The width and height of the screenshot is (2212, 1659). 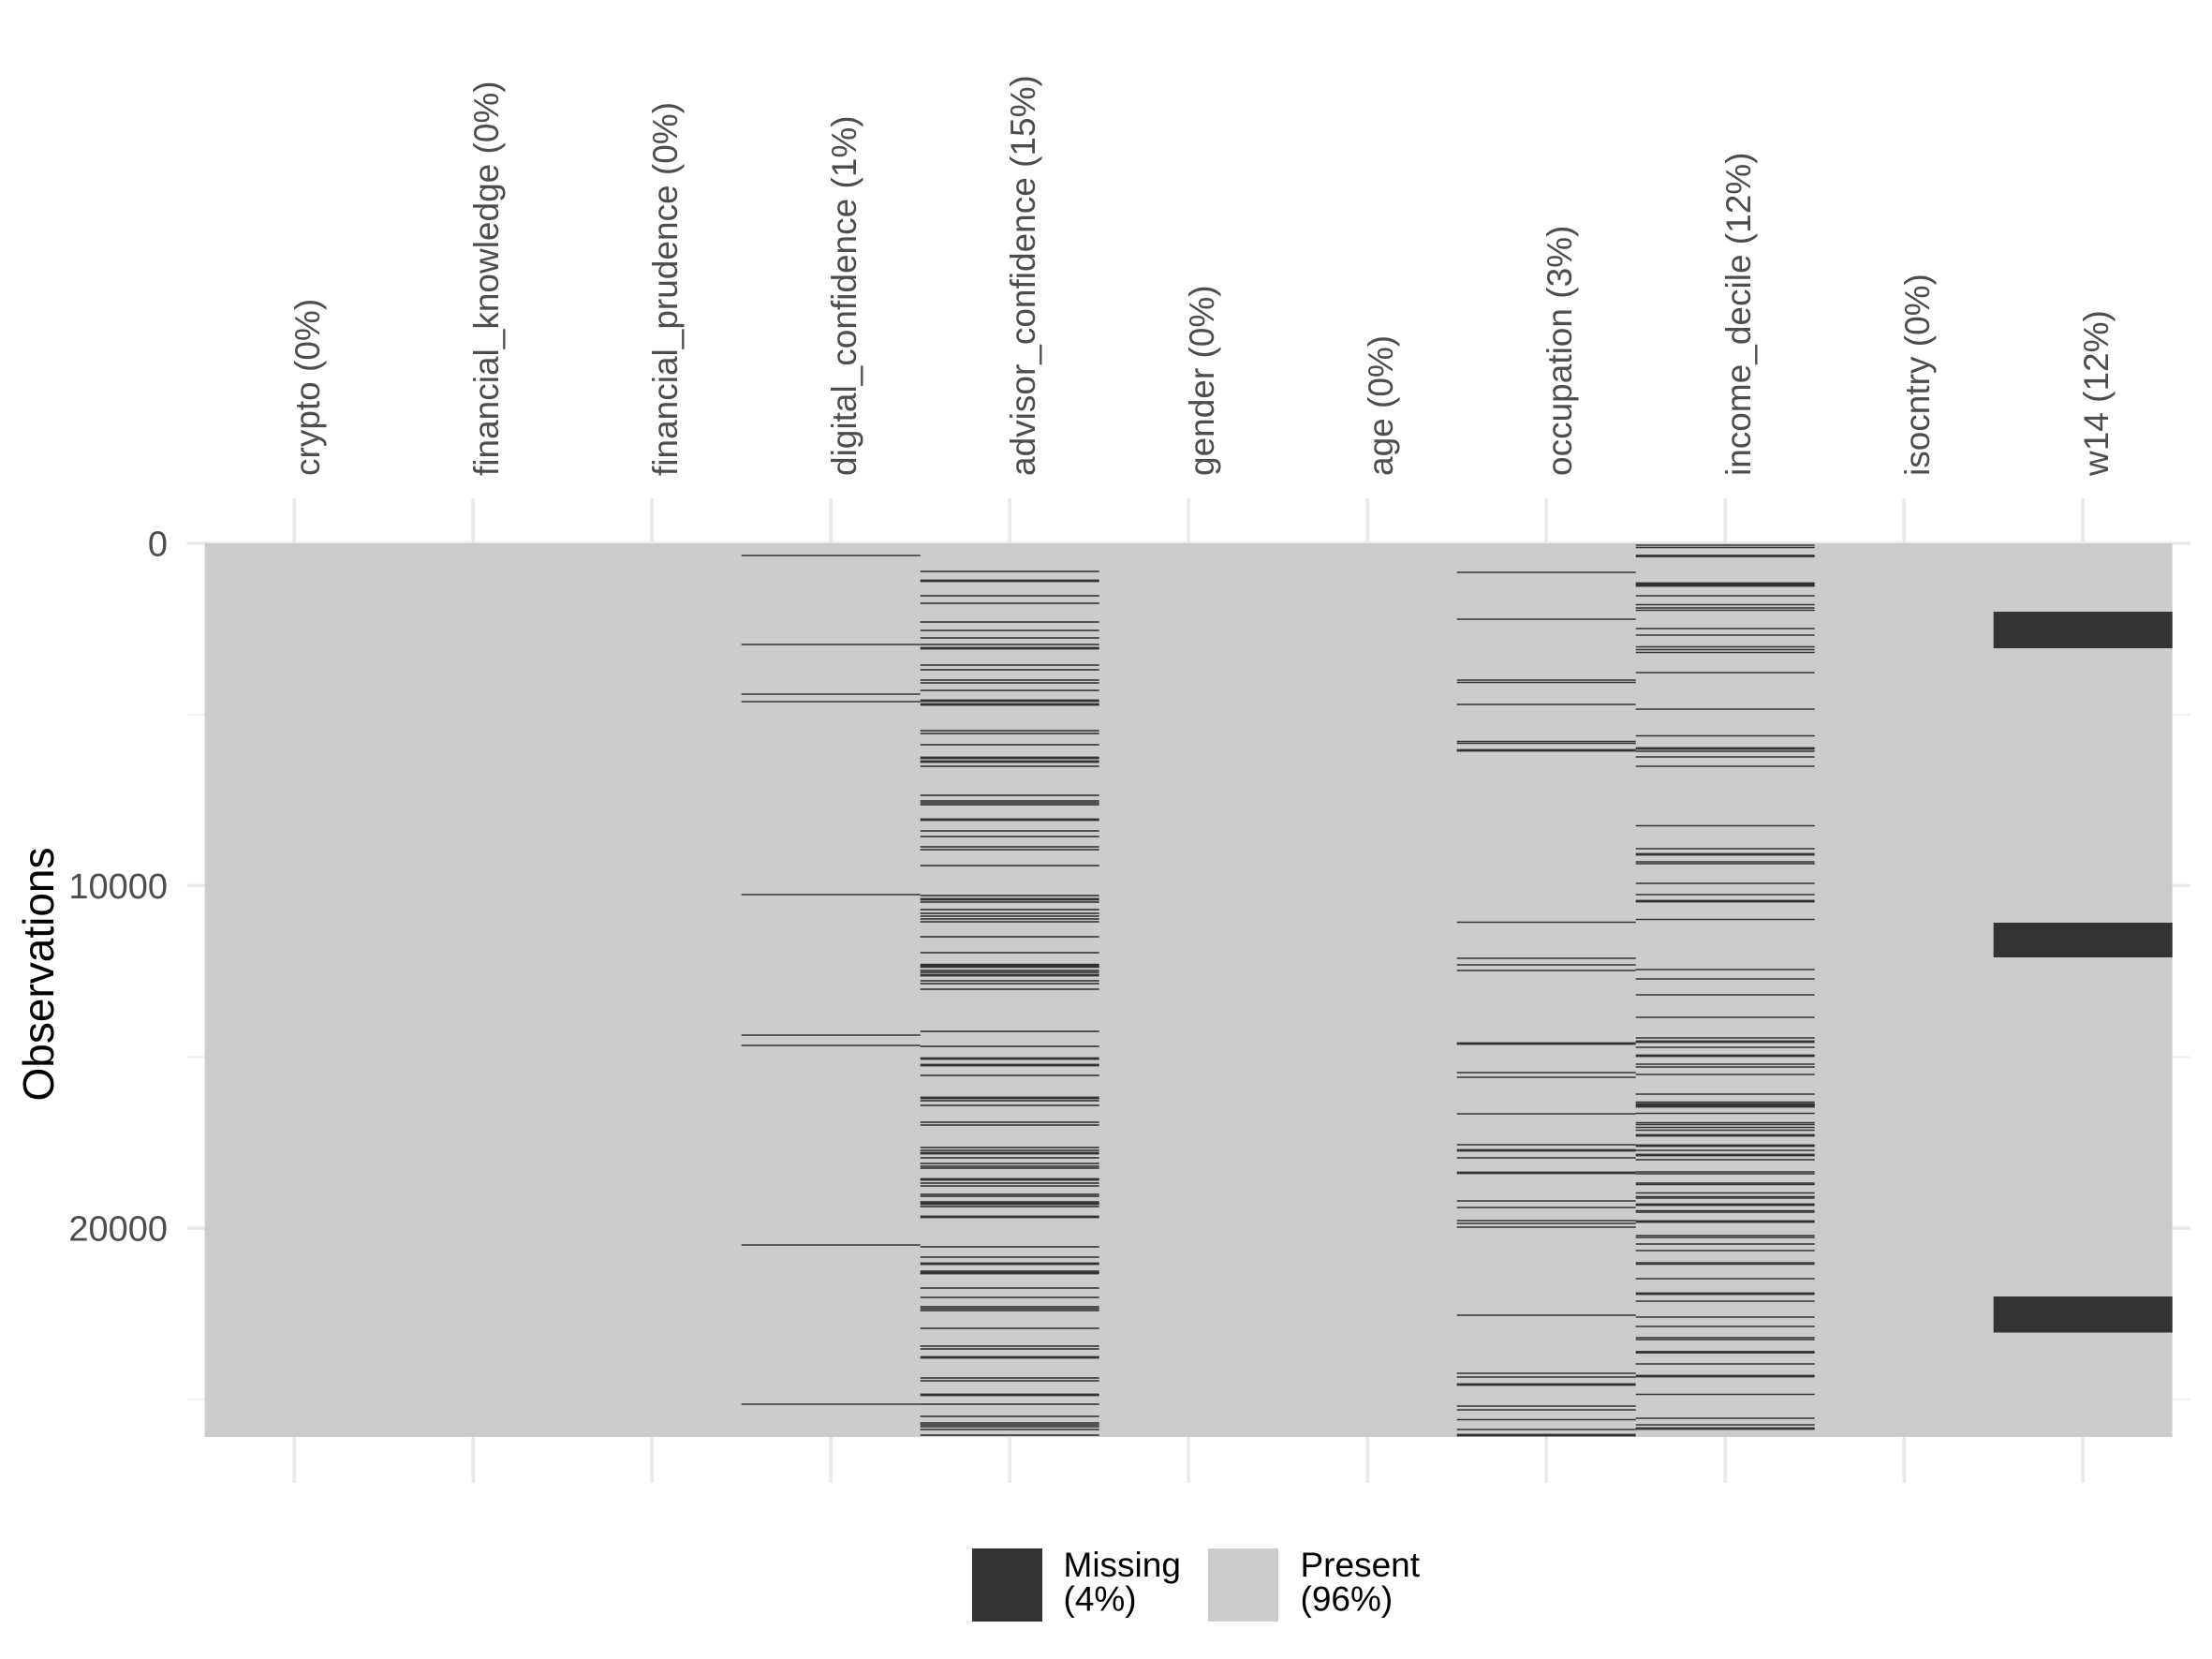 What do you see at coordinates (38, 974) in the screenshot?
I see `svg-text: Observations` at bounding box center [38, 974].